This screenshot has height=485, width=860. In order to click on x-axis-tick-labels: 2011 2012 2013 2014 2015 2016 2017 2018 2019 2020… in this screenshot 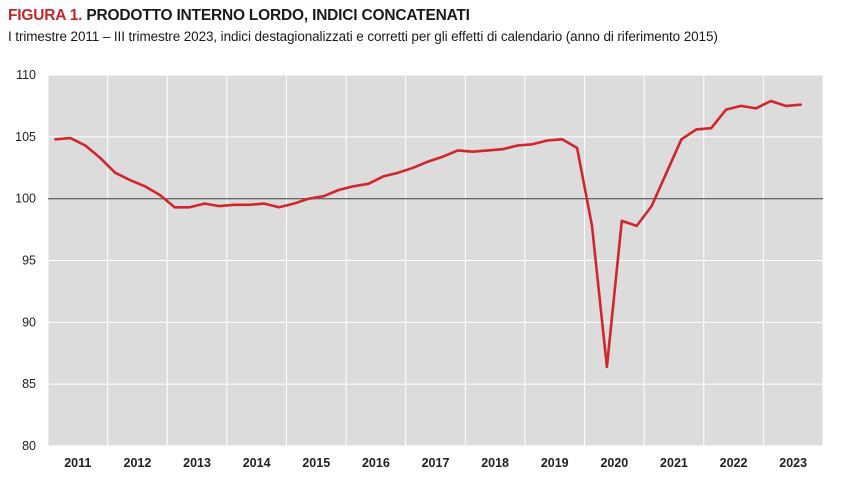, I will do `click(435, 463)`.